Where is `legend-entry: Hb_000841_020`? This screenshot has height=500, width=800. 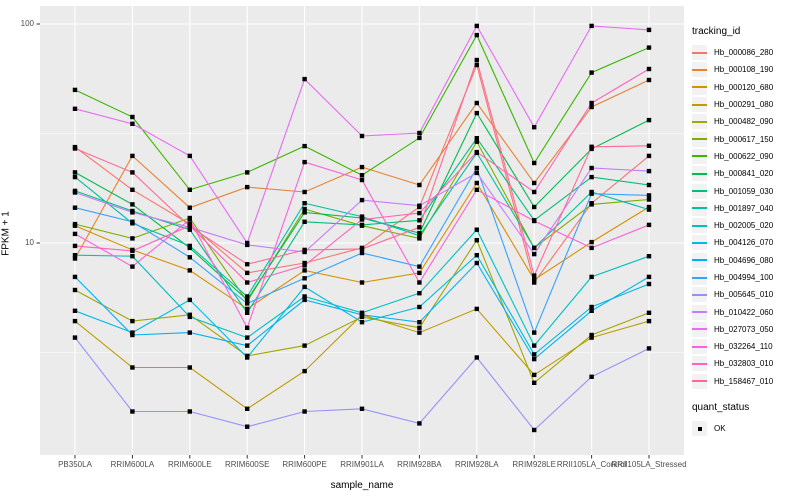 legend-entry: Hb_000841_020 is located at coordinates (745, 173).